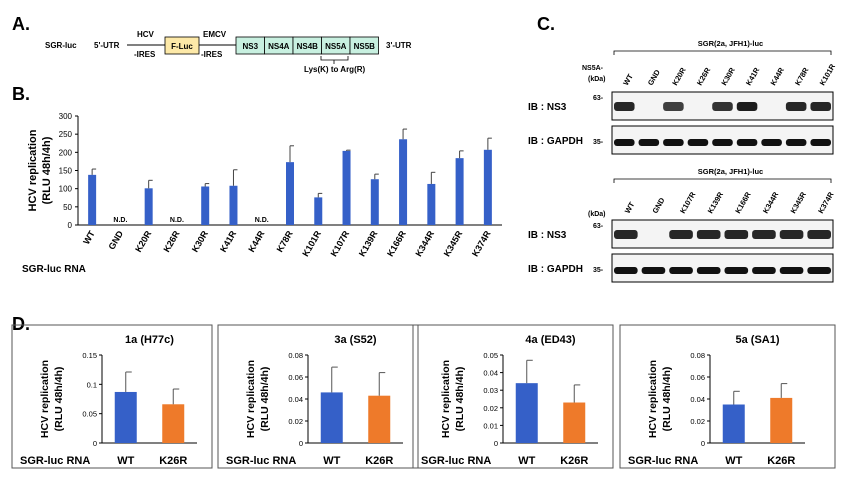 The width and height of the screenshot is (850, 477). What do you see at coordinates (828, 74) in the screenshot?
I see `lane-label: K101R` at bounding box center [828, 74].